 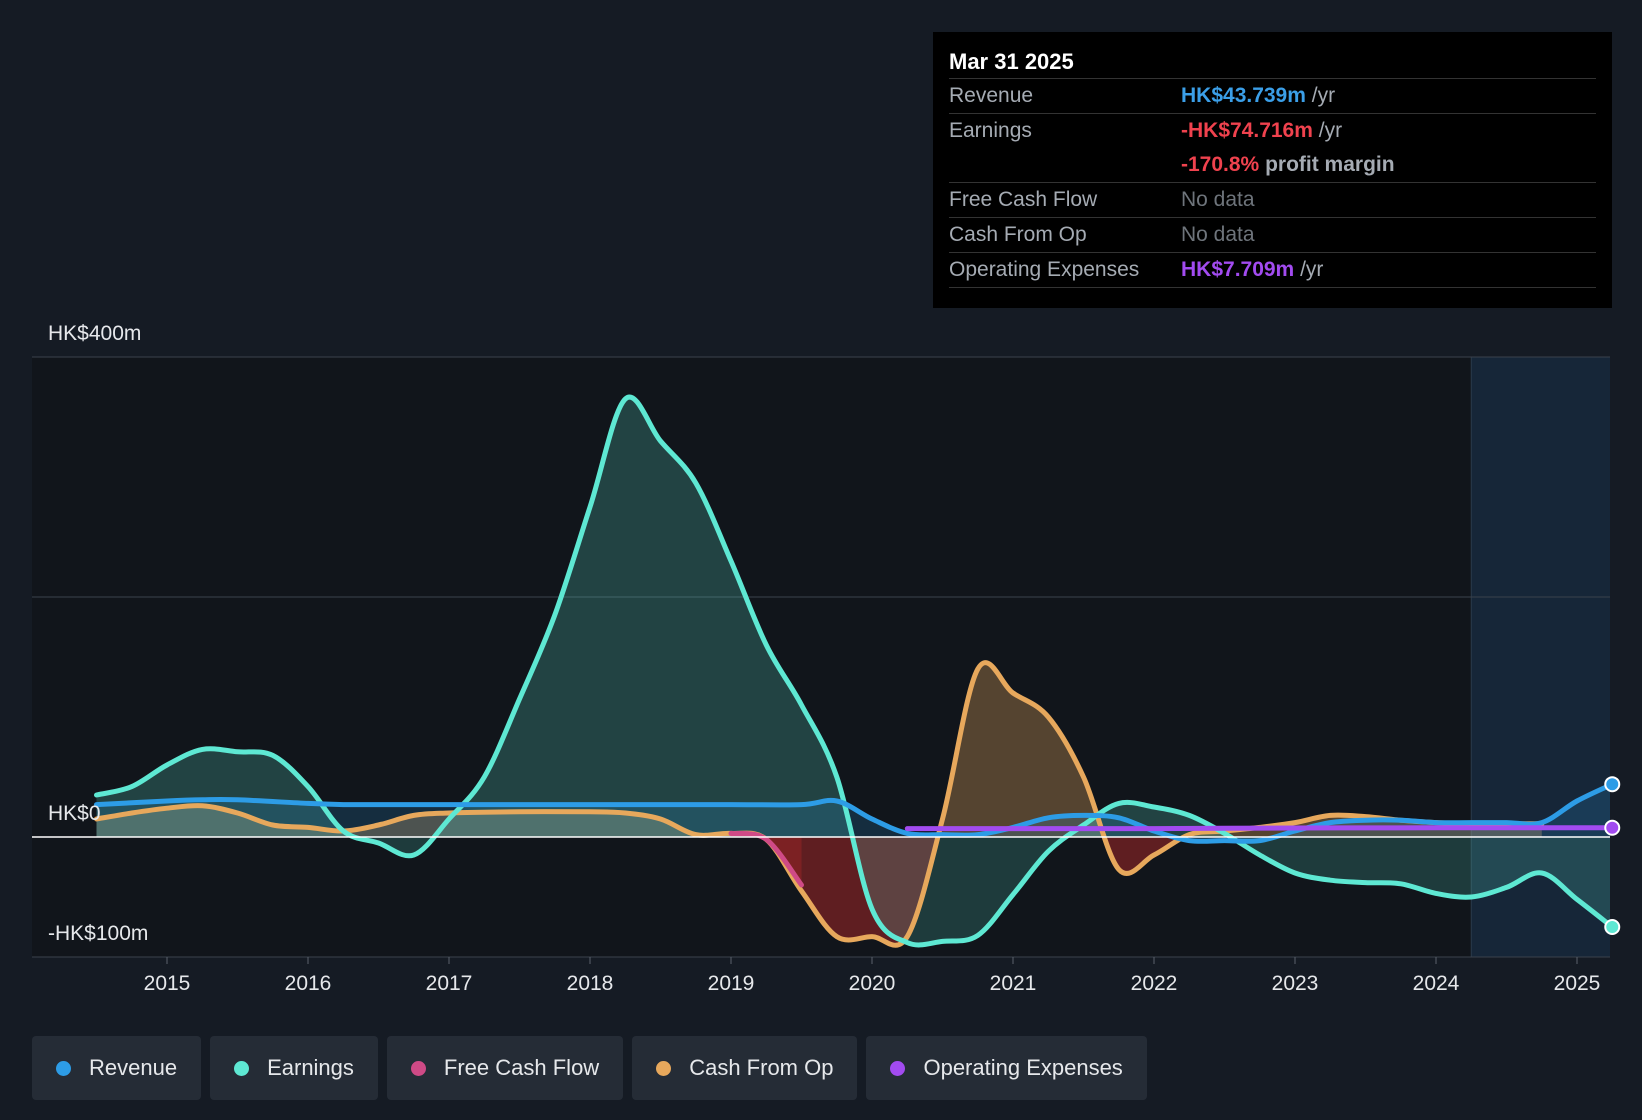 I want to click on legend-item-earnings: Earnings, so click(x=294, y=1068).